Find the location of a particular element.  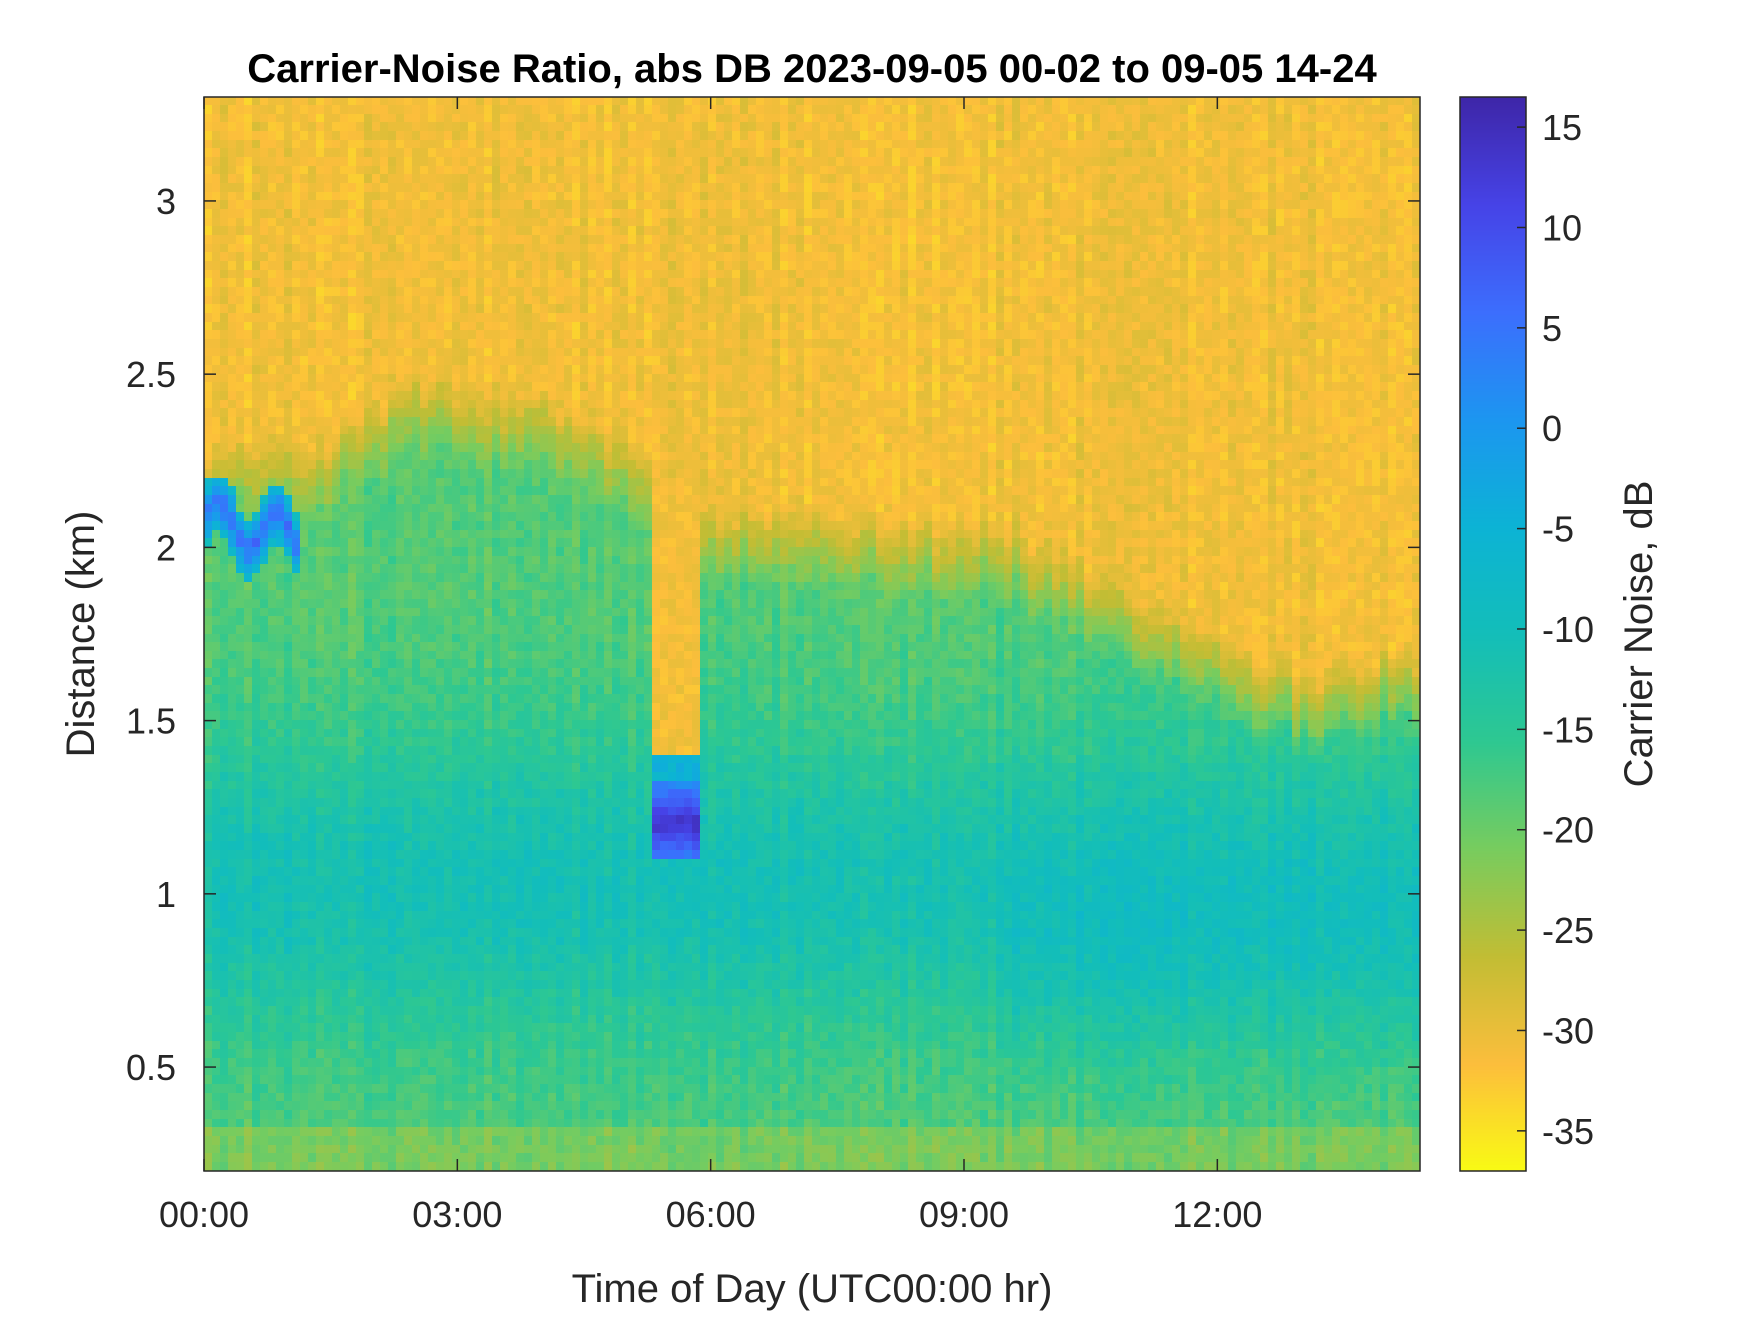

y-tick-label: 2.5 is located at coordinates (151, 374).